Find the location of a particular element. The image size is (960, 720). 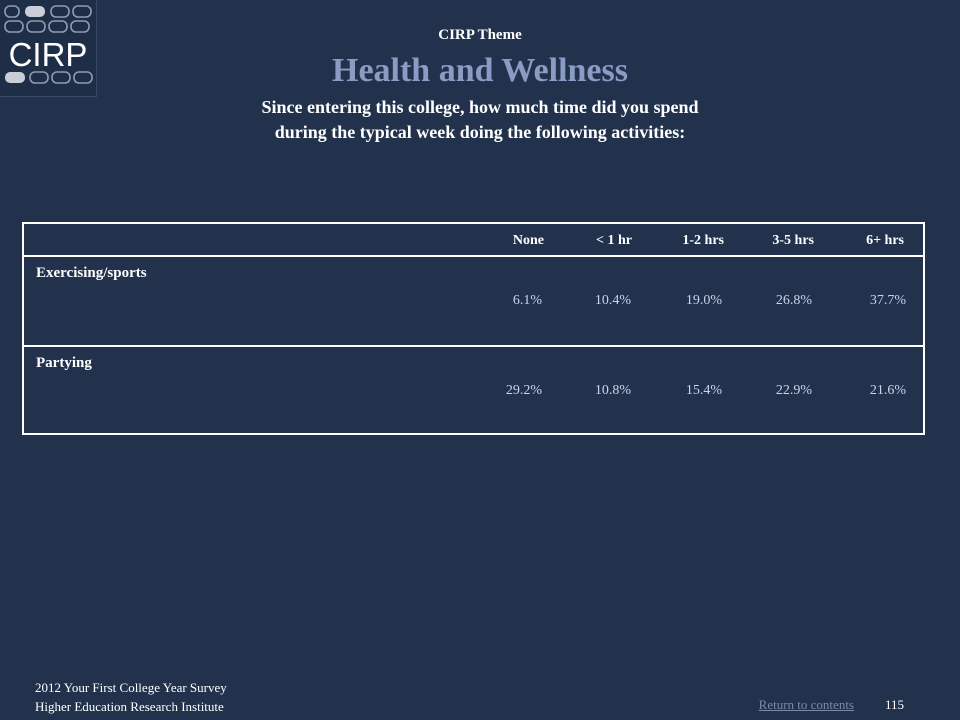

page-title: Health and Wellness is located at coordinates (480, 70).